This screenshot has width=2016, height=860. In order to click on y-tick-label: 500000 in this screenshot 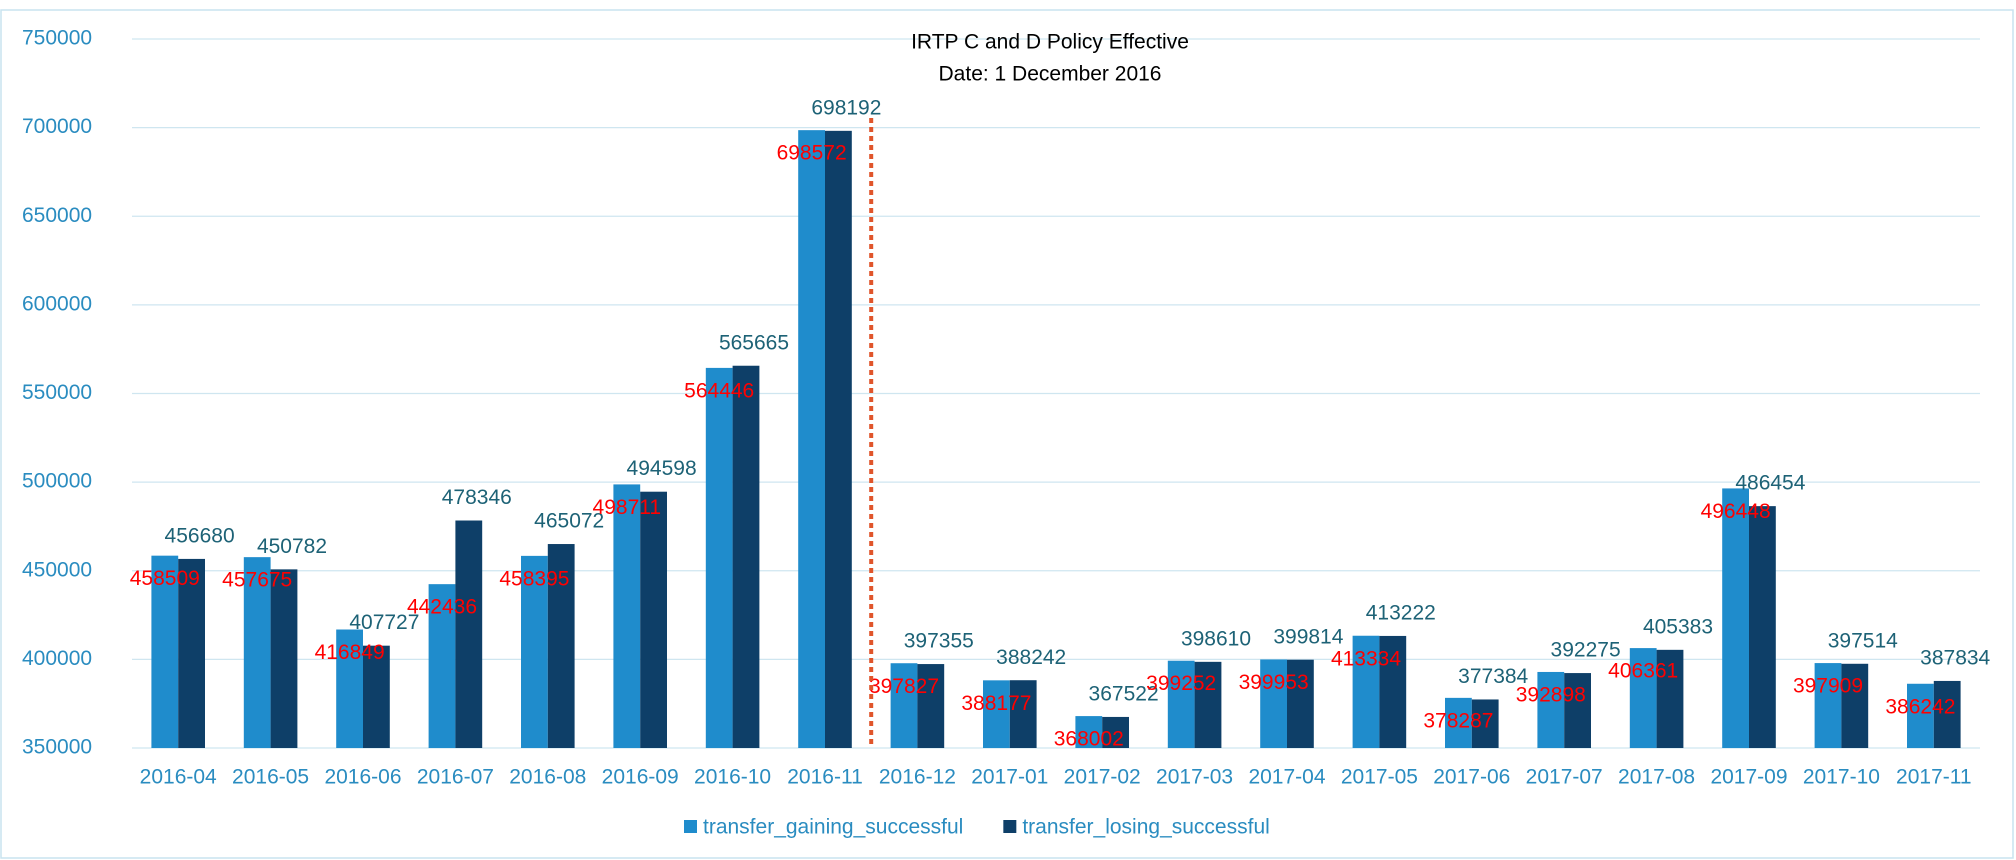, I will do `click(57, 481)`.